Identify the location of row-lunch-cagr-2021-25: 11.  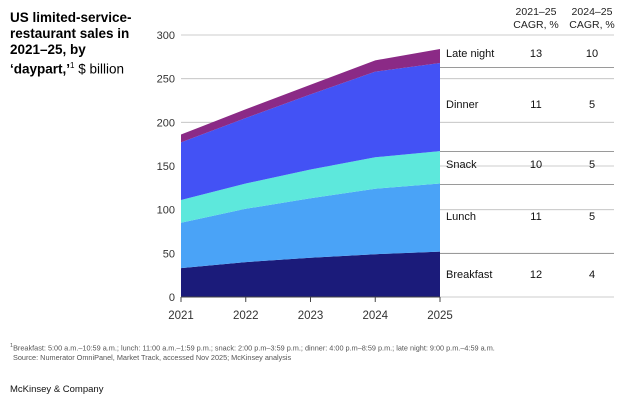
(536, 217).